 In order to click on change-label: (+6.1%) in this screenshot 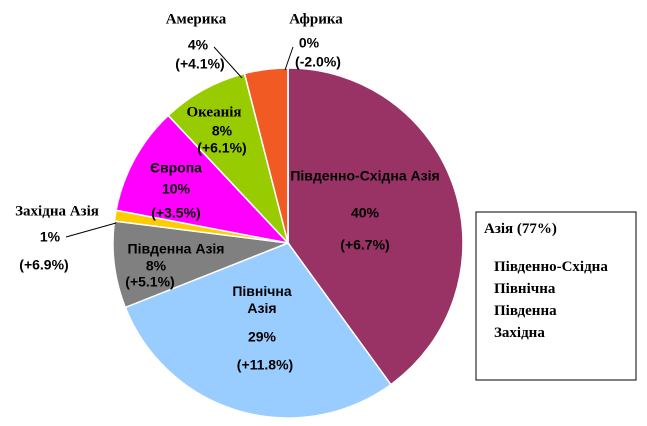, I will do `click(222, 147)`.